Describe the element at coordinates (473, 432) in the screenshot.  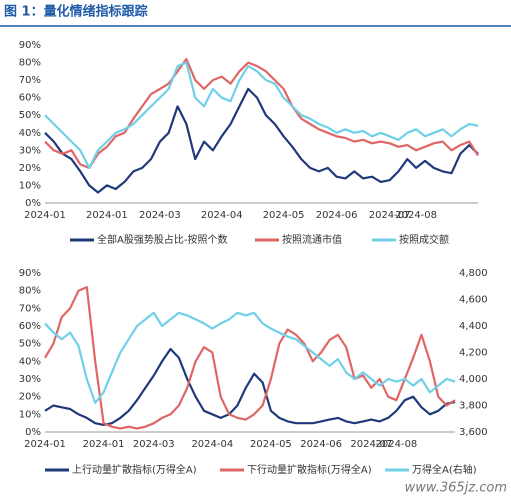
I see `y2-tick-label: 3,600` at that location.